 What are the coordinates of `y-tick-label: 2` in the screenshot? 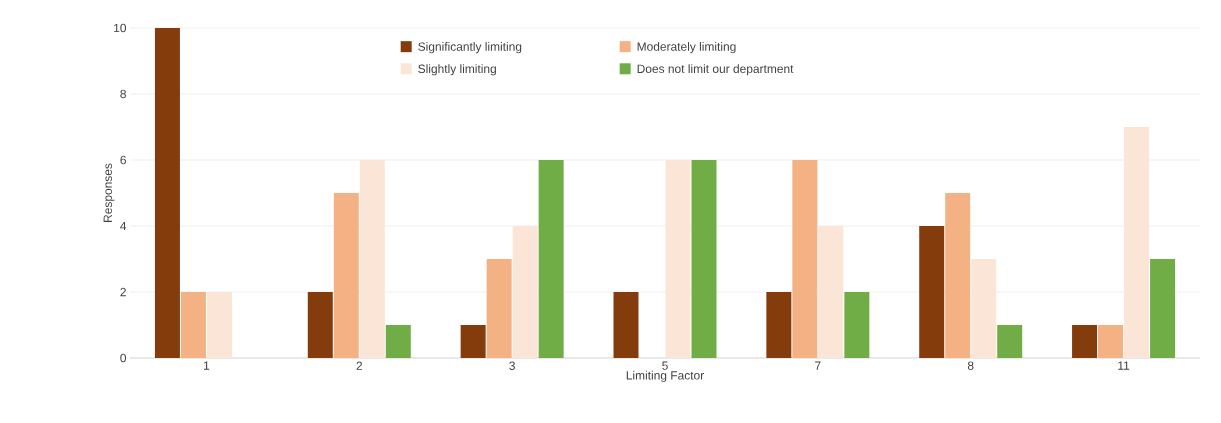 It's located at (123, 292).